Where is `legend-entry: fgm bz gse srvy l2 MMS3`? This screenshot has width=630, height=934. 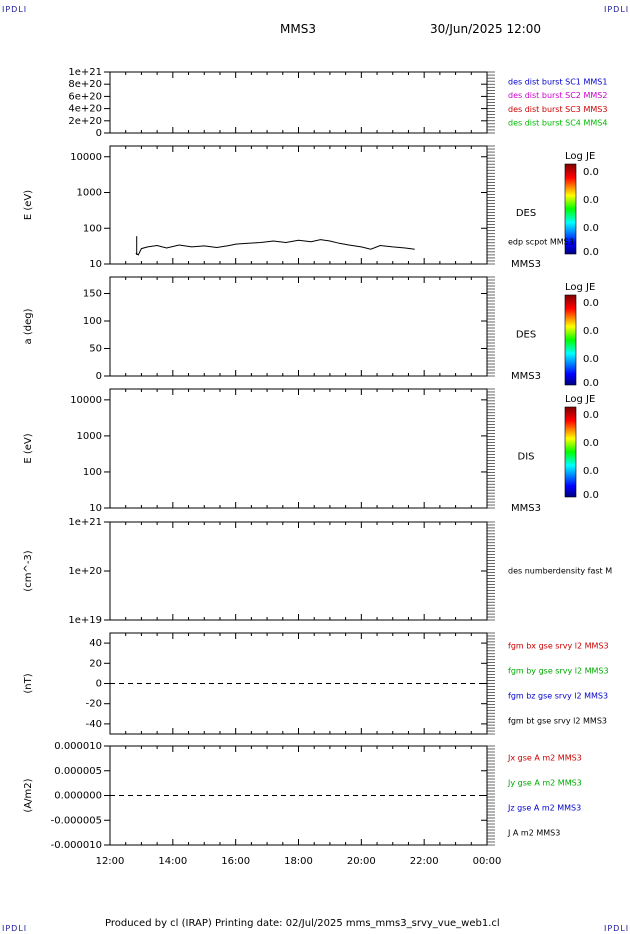 legend-entry: fgm bz gse srvy l2 MMS3 is located at coordinates (558, 696).